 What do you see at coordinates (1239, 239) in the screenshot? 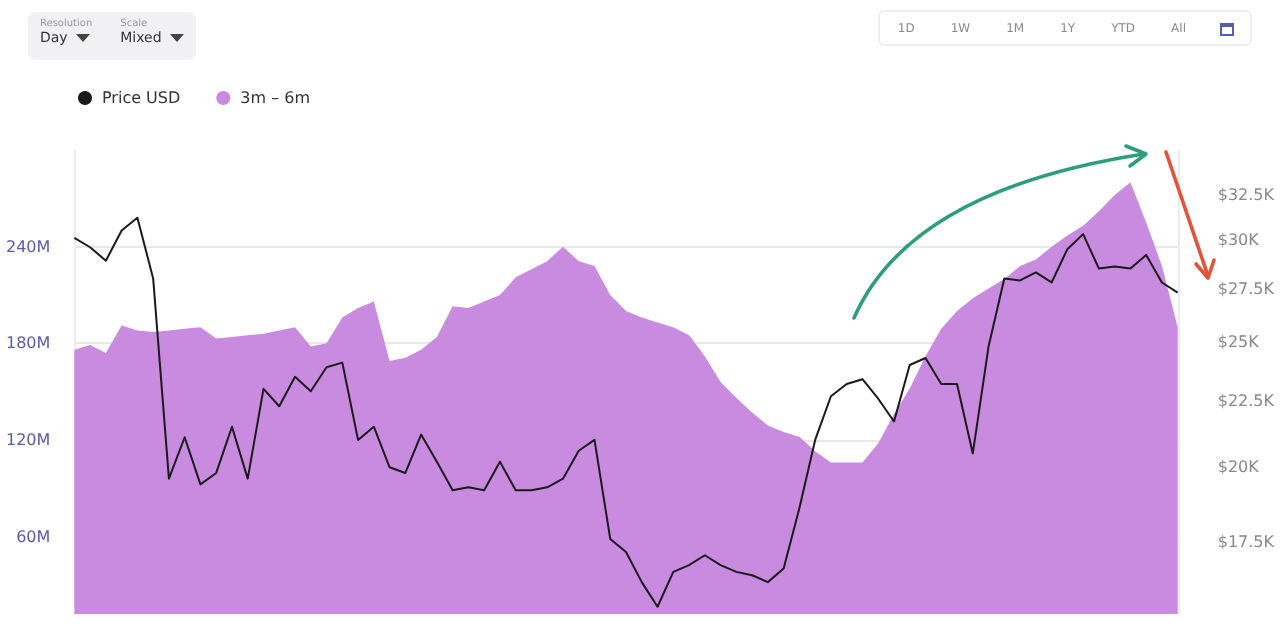
I see `y2-tick-label: $30K` at bounding box center [1239, 239].